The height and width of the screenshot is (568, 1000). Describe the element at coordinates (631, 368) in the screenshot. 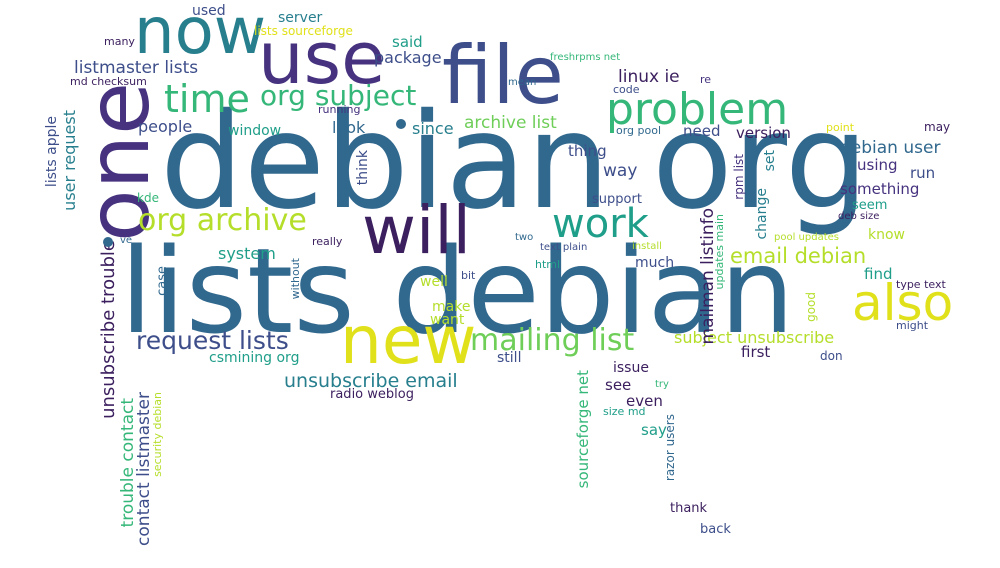

I see `word-issue: issue` at that location.